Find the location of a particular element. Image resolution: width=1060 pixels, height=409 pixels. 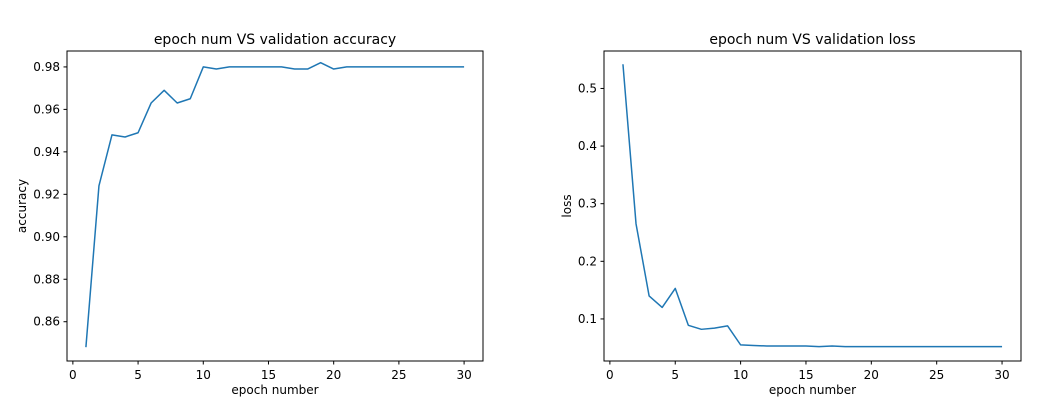

y-tick-label: 0.5 is located at coordinates (587, 88).